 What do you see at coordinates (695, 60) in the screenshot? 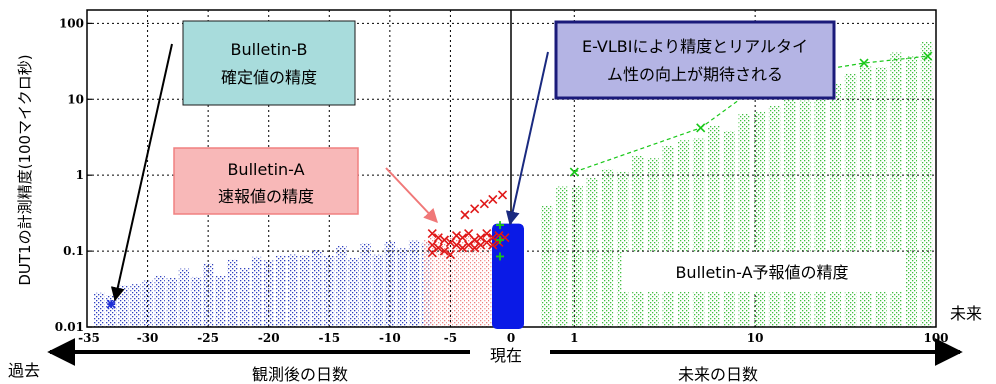
I see `annotation-evlbi: E-VLBIにより精度とリアルタイ ム性の向上が期待される` at bounding box center [695, 60].